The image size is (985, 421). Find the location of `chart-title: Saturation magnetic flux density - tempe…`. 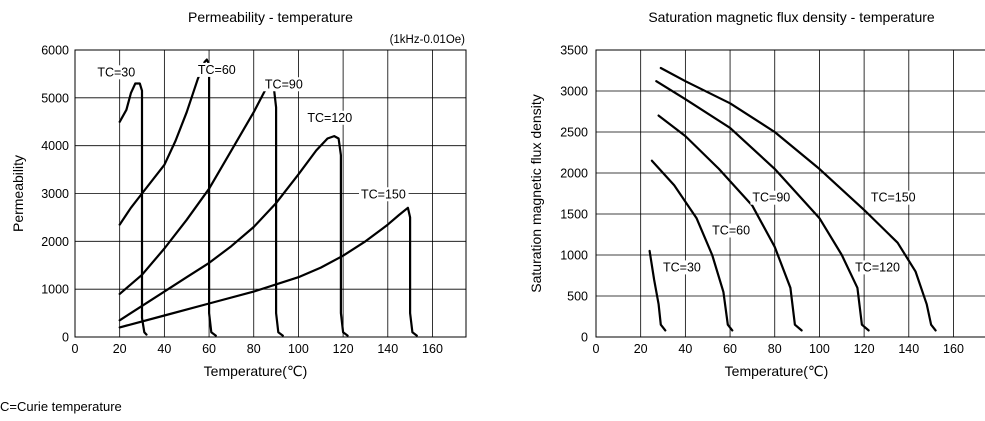

chart-title: Saturation magnetic flux density - tempe… is located at coordinates (791, 17).